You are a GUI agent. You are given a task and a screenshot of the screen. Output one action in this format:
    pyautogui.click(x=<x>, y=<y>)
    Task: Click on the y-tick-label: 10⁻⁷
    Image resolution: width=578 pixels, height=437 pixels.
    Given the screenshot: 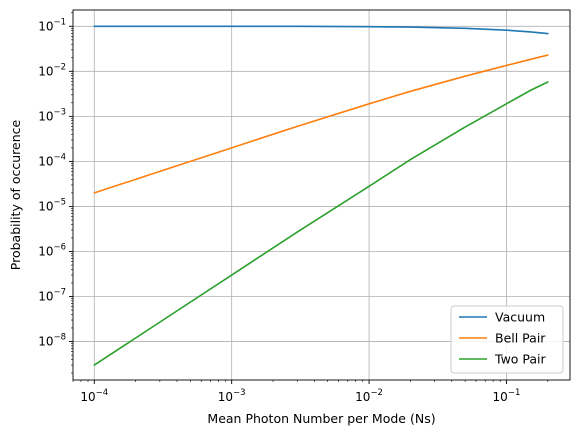 What is the action you would take?
    pyautogui.click(x=52, y=296)
    